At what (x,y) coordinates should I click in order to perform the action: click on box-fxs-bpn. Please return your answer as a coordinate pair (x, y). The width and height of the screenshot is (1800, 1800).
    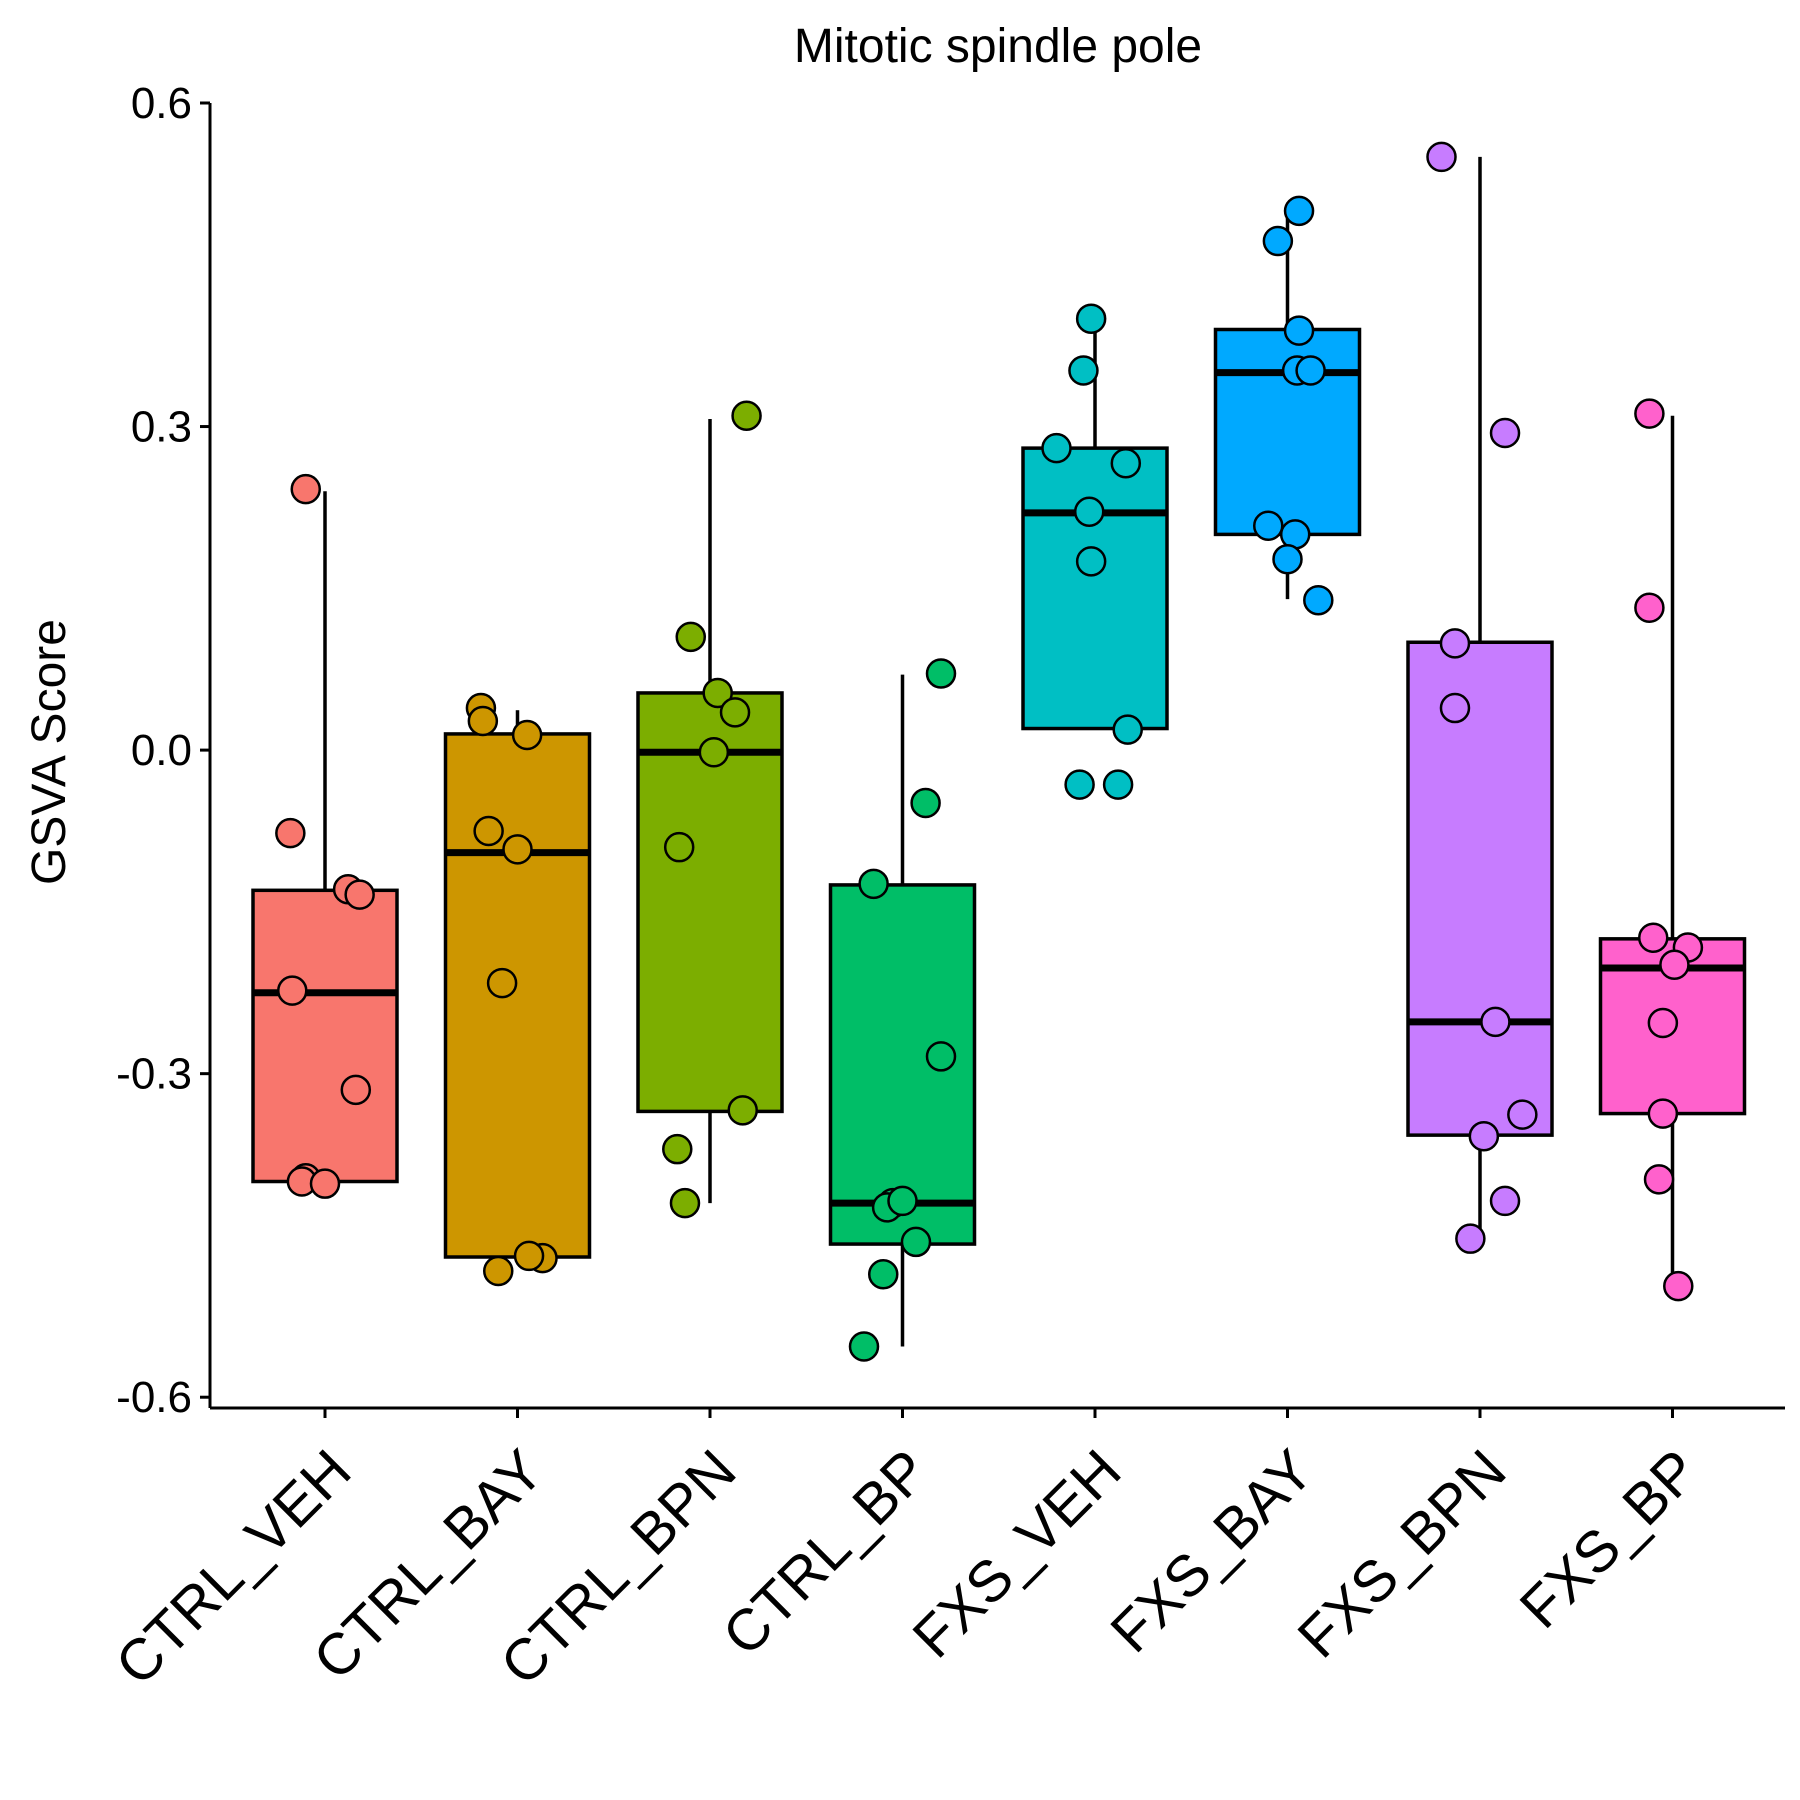
    Looking at the image, I should click on (1480, 697).